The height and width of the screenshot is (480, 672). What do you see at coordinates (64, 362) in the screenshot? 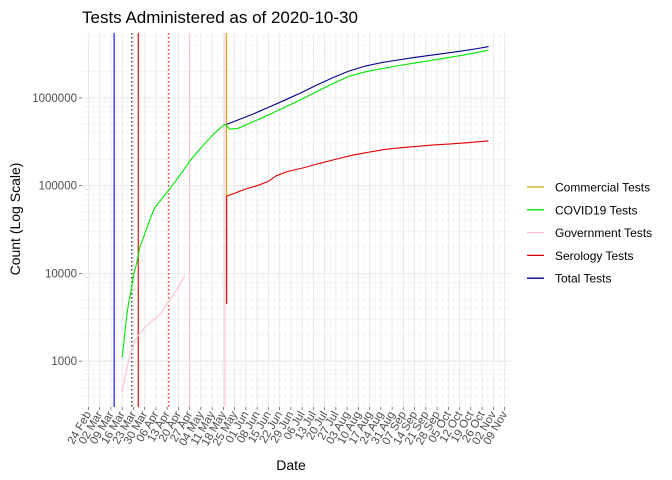
I see `y-tick-label: 1000` at bounding box center [64, 362].